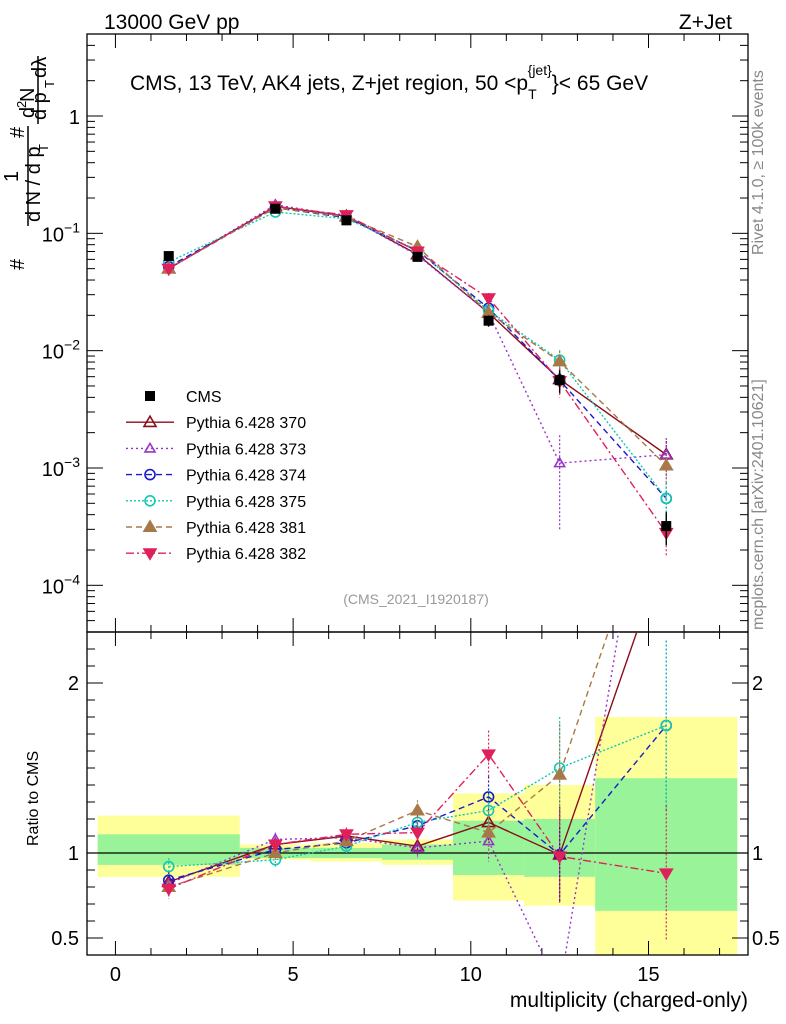 The image size is (786, 1024). What do you see at coordinates (600, 83) in the screenshot?
I see `region-suffix: }< 65 GeV` at bounding box center [600, 83].